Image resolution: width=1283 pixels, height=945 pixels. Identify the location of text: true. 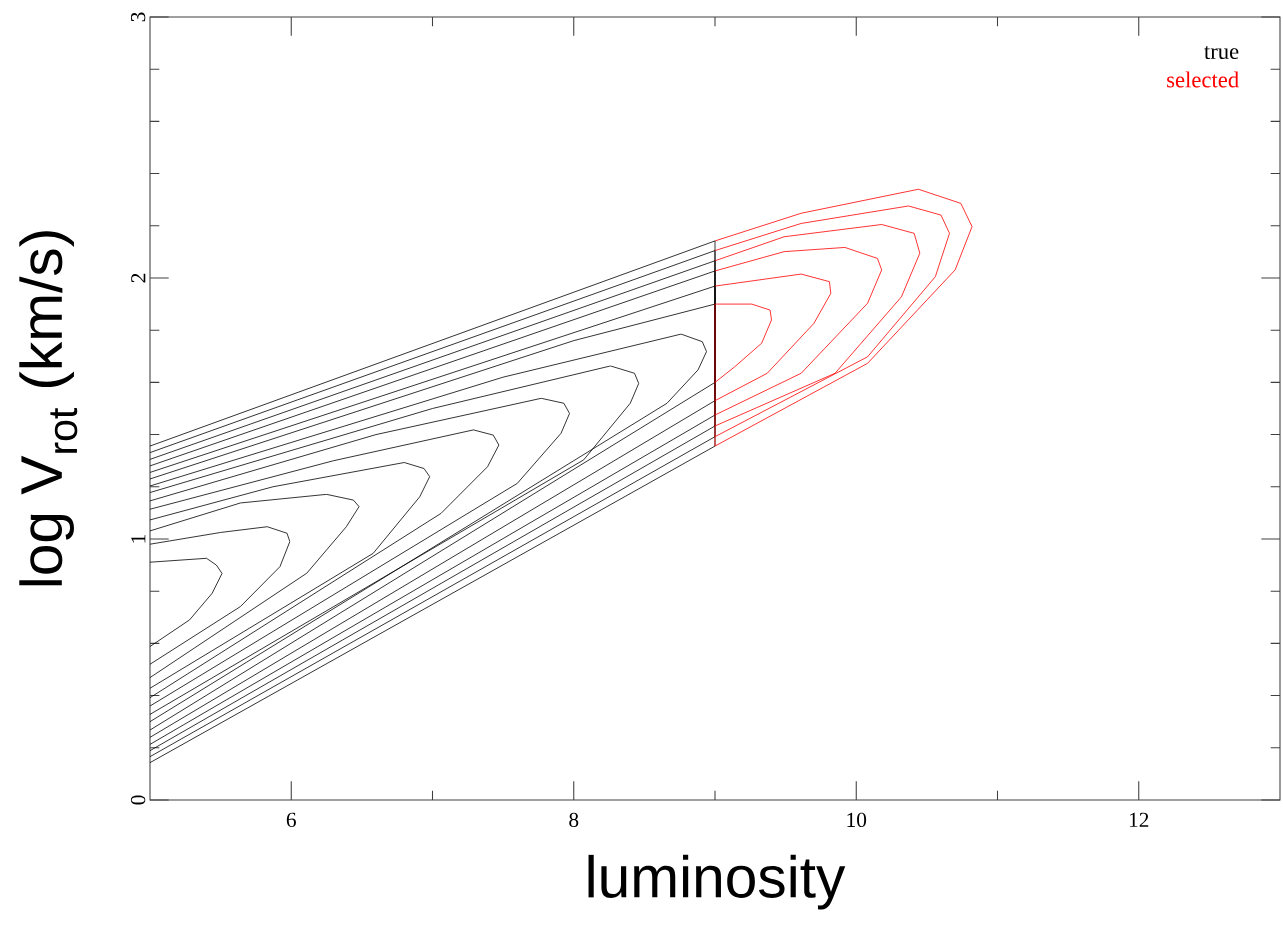
(1221, 53).